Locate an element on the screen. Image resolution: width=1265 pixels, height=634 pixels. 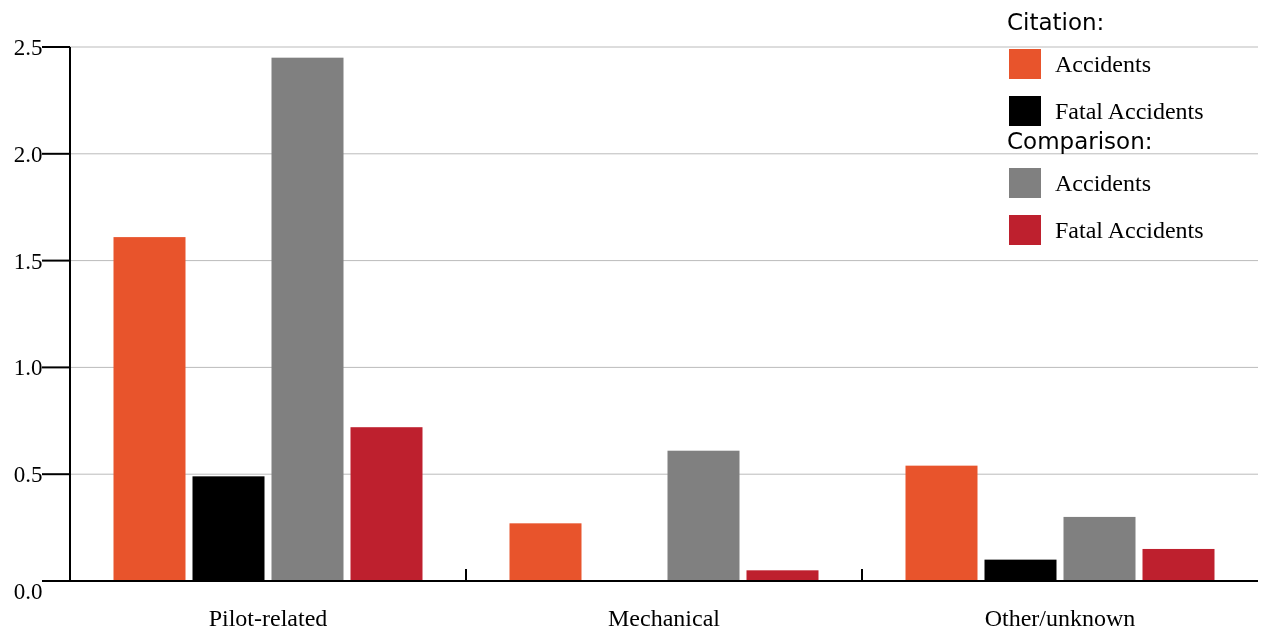
y-tick-label: 2.5 is located at coordinates (28, 47).